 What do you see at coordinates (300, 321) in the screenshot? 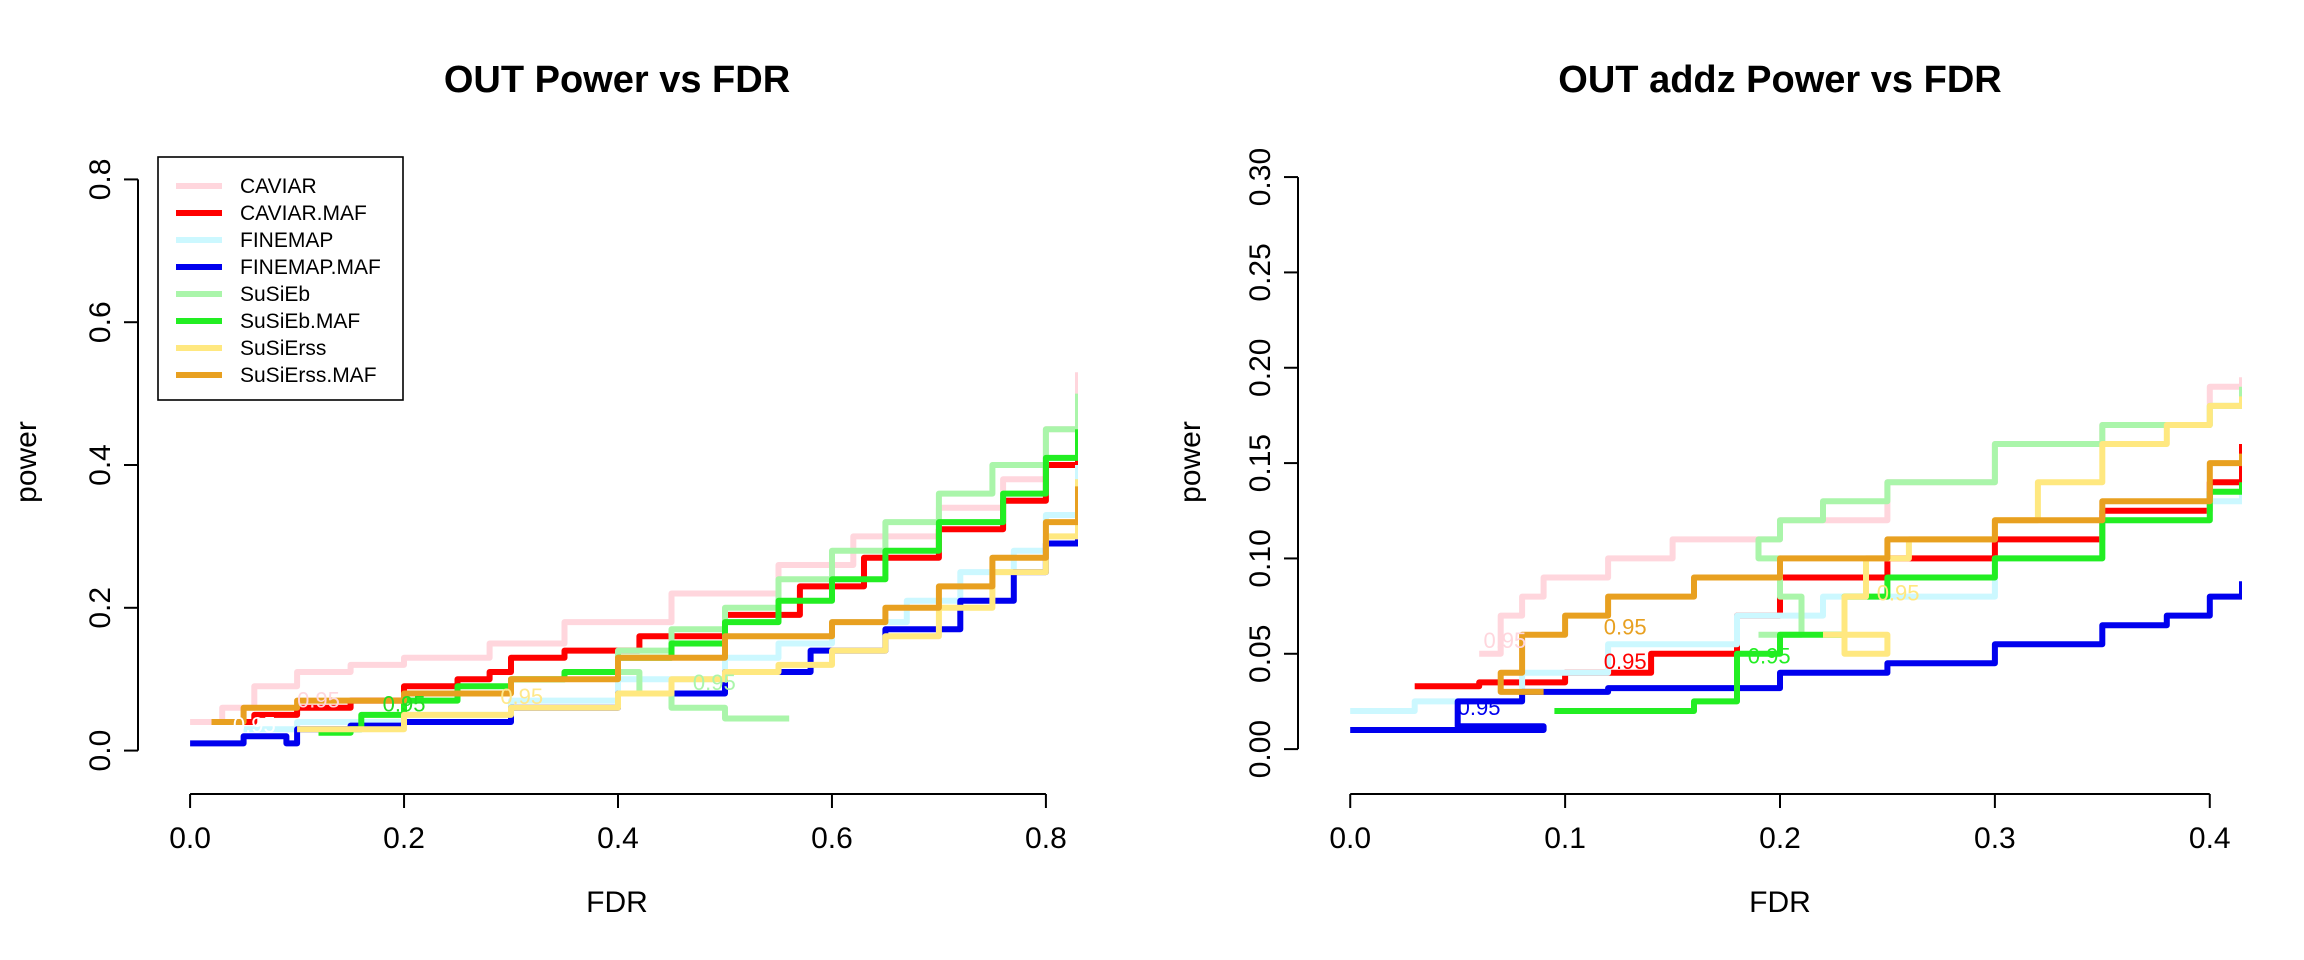
I see `legend-label: SuSiEb.MAF` at bounding box center [300, 321].